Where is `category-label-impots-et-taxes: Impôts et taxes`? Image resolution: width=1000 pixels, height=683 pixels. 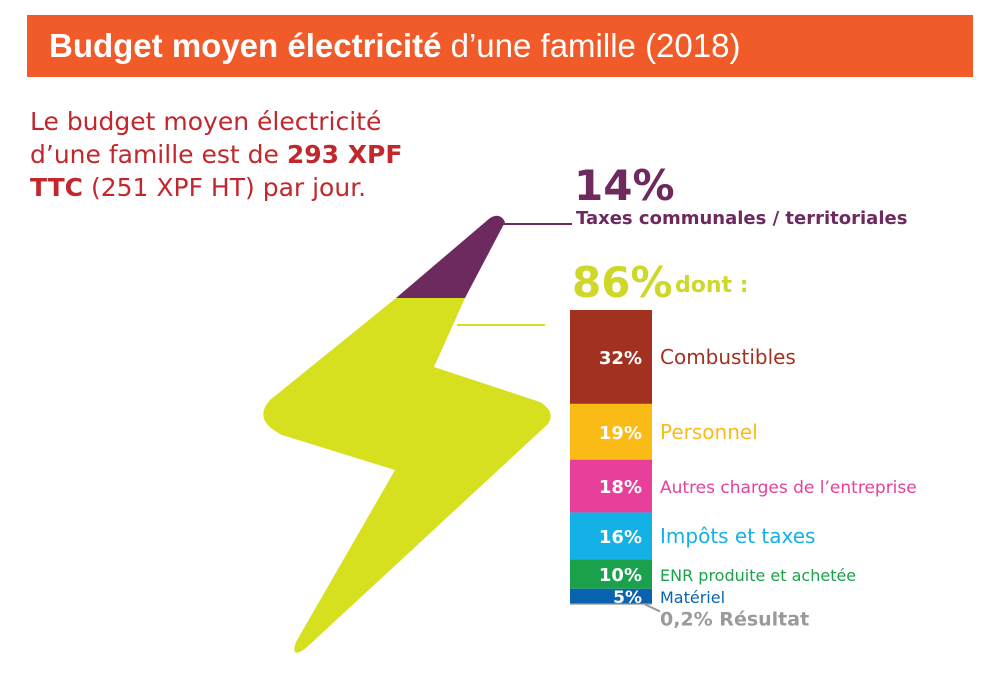
category-label-impots-et-taxes: Impôts et taxes is located at coordinates (737, 536).